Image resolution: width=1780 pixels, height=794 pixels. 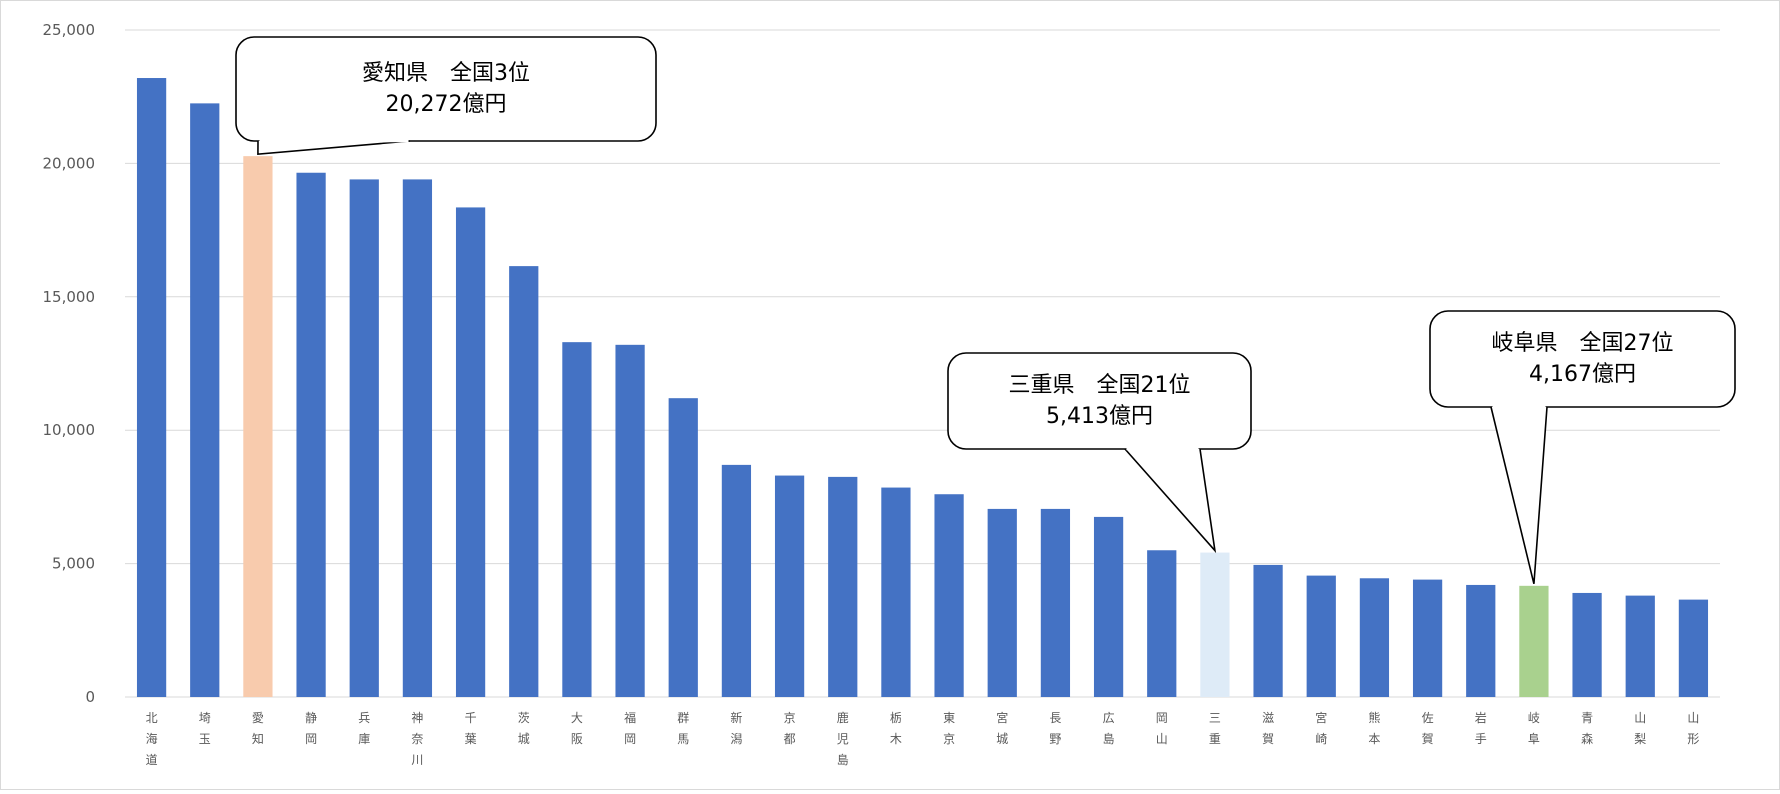 What do you see at coordinates (896, 592) in the screenshot?
I see `bar-栃木` at bounding box center [896, 592].